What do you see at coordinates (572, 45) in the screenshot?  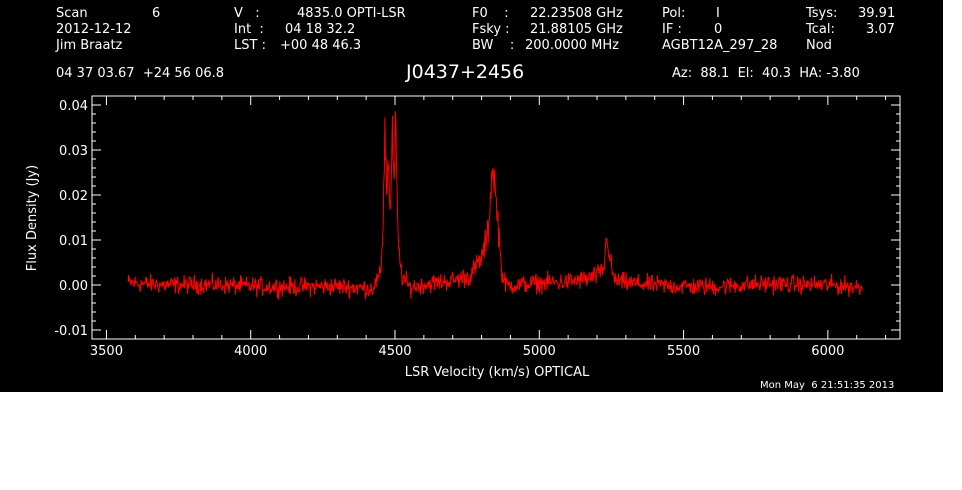 I see `bandwidth-value: 200.0000 MHz` at bounding box center [572, 45].